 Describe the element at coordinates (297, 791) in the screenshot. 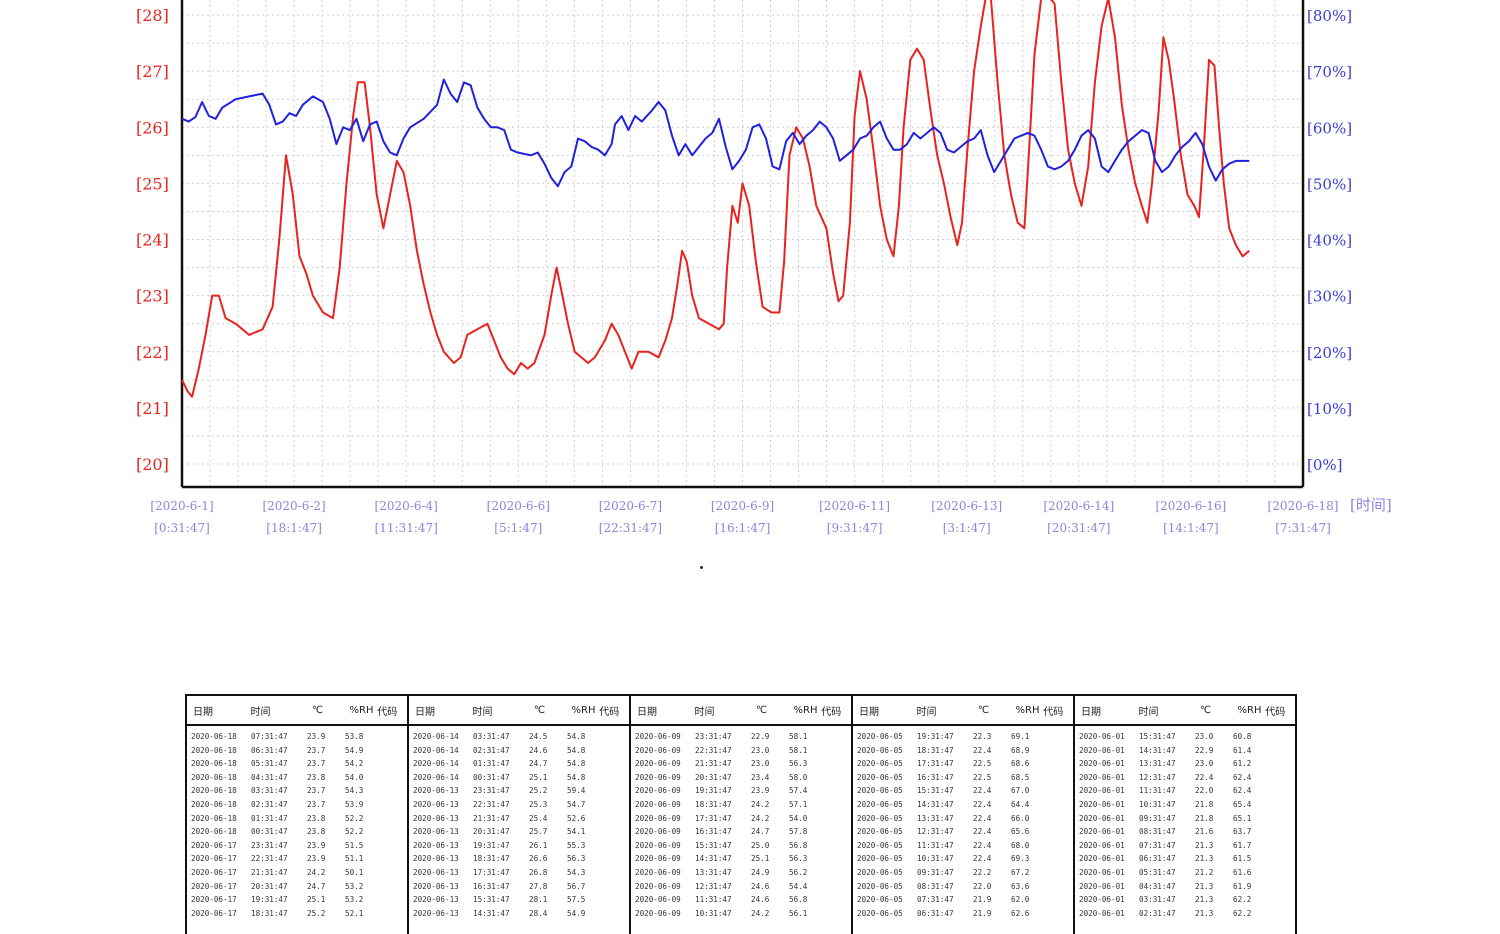

I see `table-row: 2020-06-18 03:31:47 23.7 54.3` at that location.